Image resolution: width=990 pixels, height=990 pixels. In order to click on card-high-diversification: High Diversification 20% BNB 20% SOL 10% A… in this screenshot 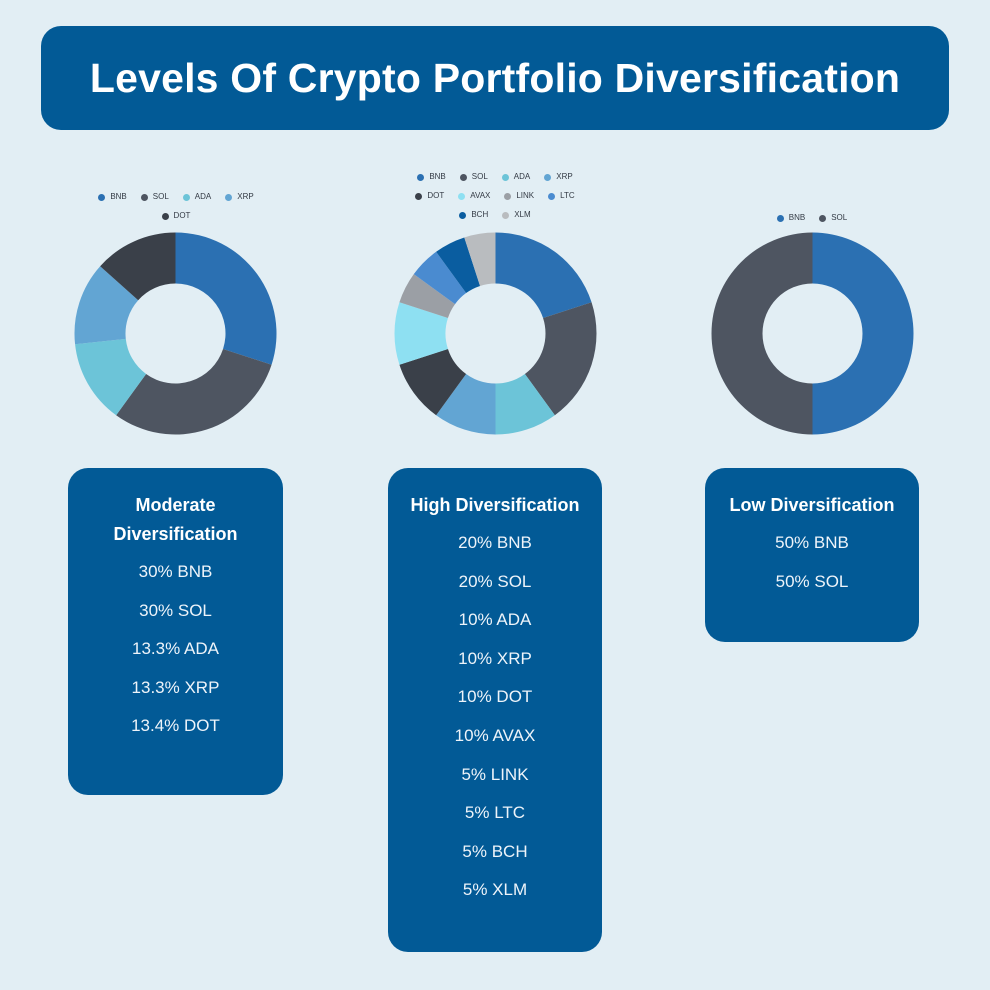, I will do `click(495, 710)`.